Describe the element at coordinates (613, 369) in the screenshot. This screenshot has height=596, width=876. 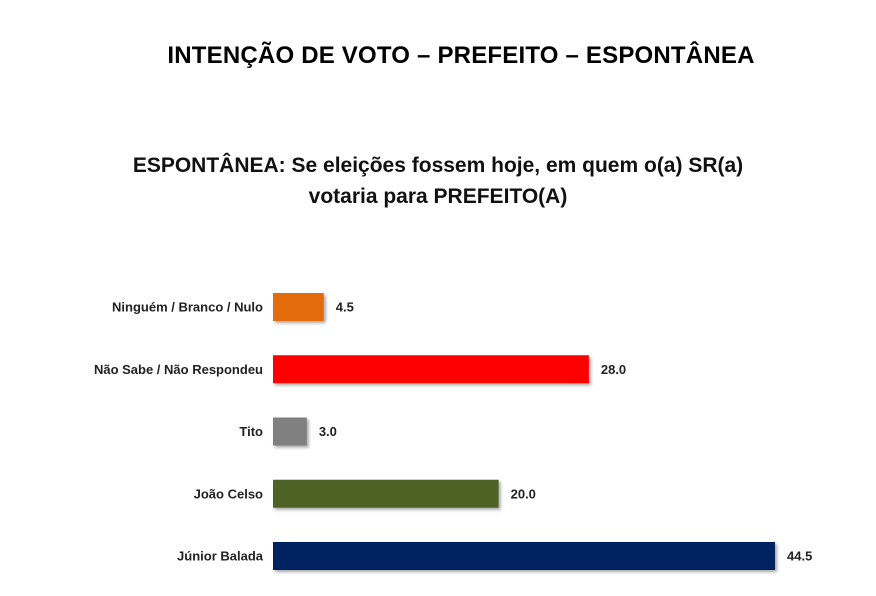
I see `value-label: 28.0` at that location.